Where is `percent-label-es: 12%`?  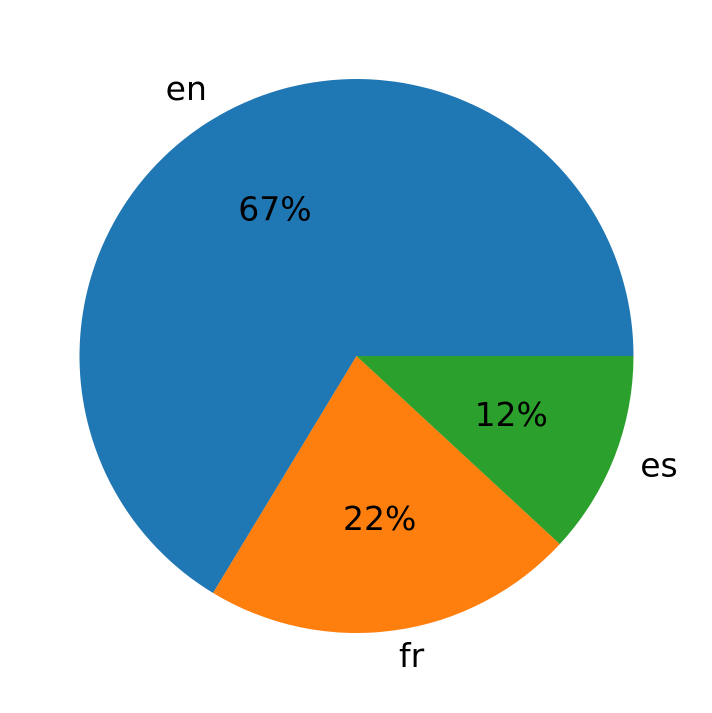 percent-label-es: 12% is located at coordinates (511, 414).